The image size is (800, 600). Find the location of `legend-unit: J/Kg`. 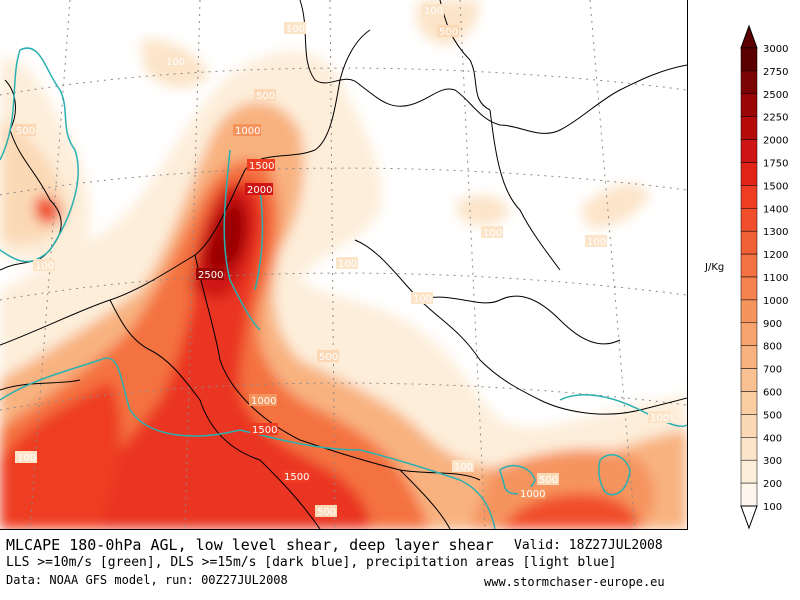

legend-unit: J/Kg is located at coordinates (714, 267).